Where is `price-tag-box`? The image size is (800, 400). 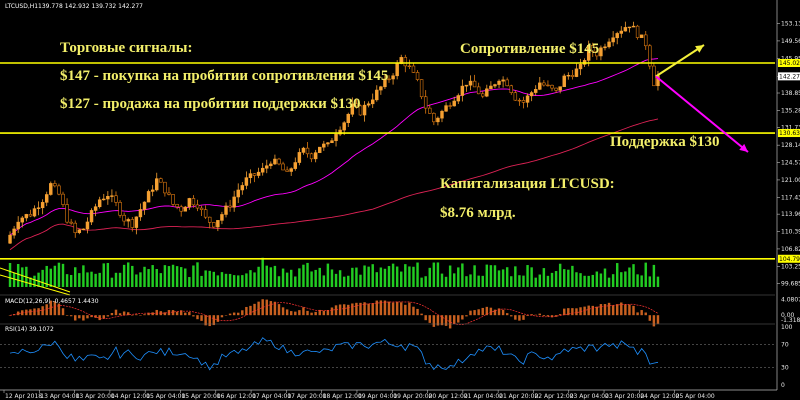
price-tag-box is located at coordinates (789, 258).